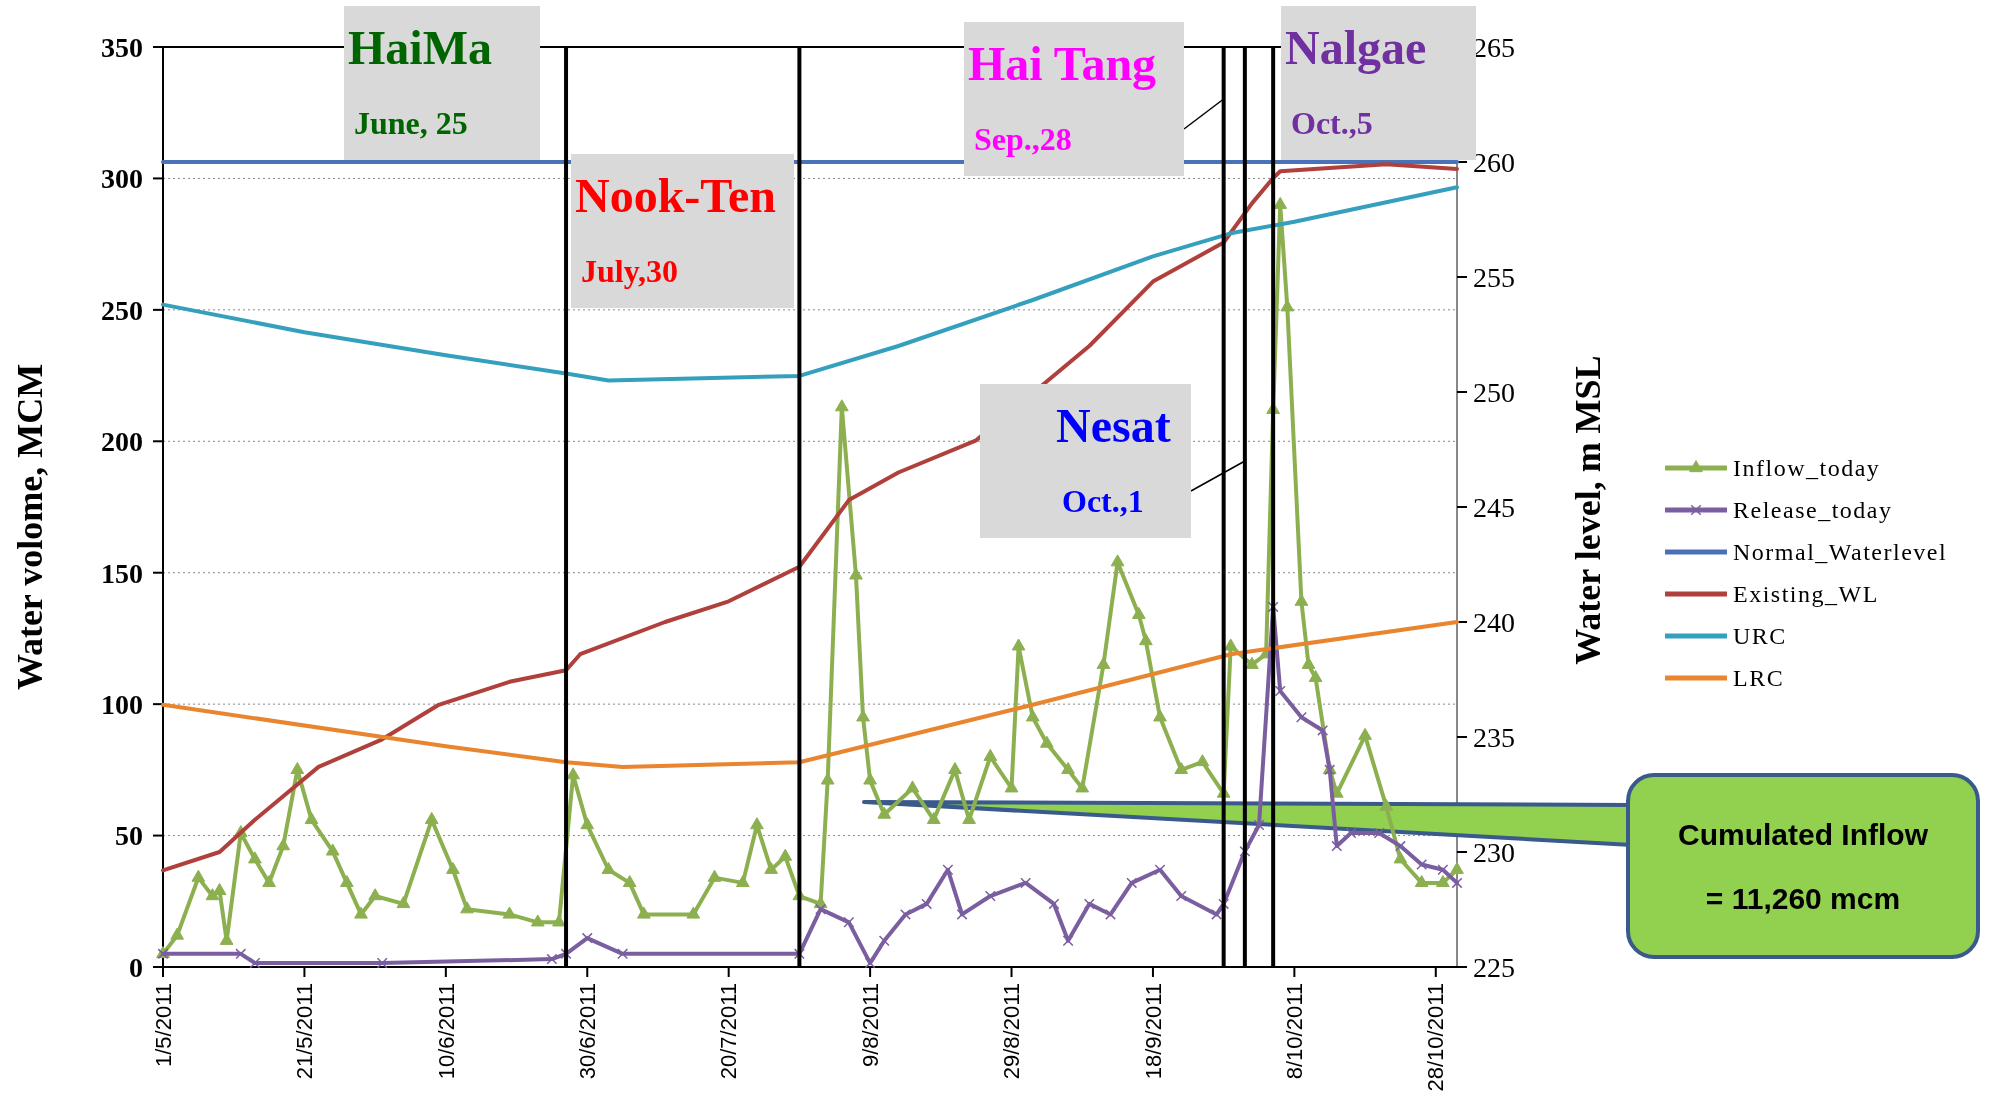 The width and height of the screenshot is (2008, 1113). I want to click on legend-label: URC, so click(1760, 636).